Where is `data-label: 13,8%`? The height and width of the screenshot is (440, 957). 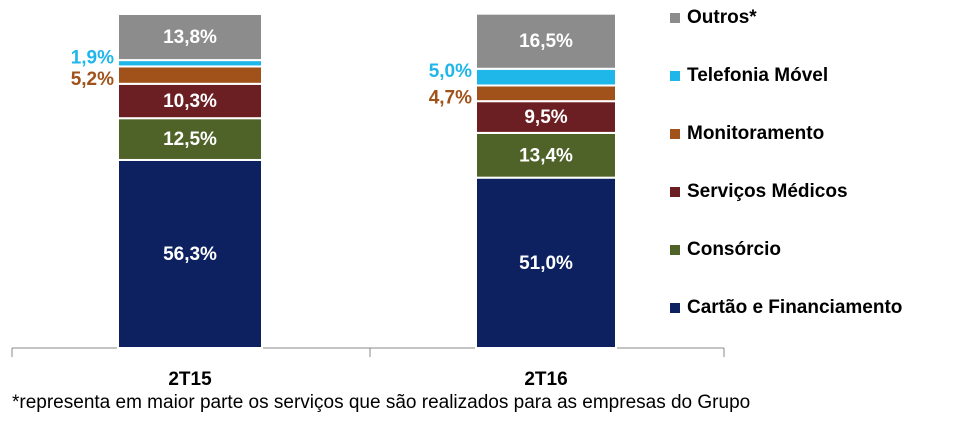 data-label: 13,8% is located at coordinates (190, 37).